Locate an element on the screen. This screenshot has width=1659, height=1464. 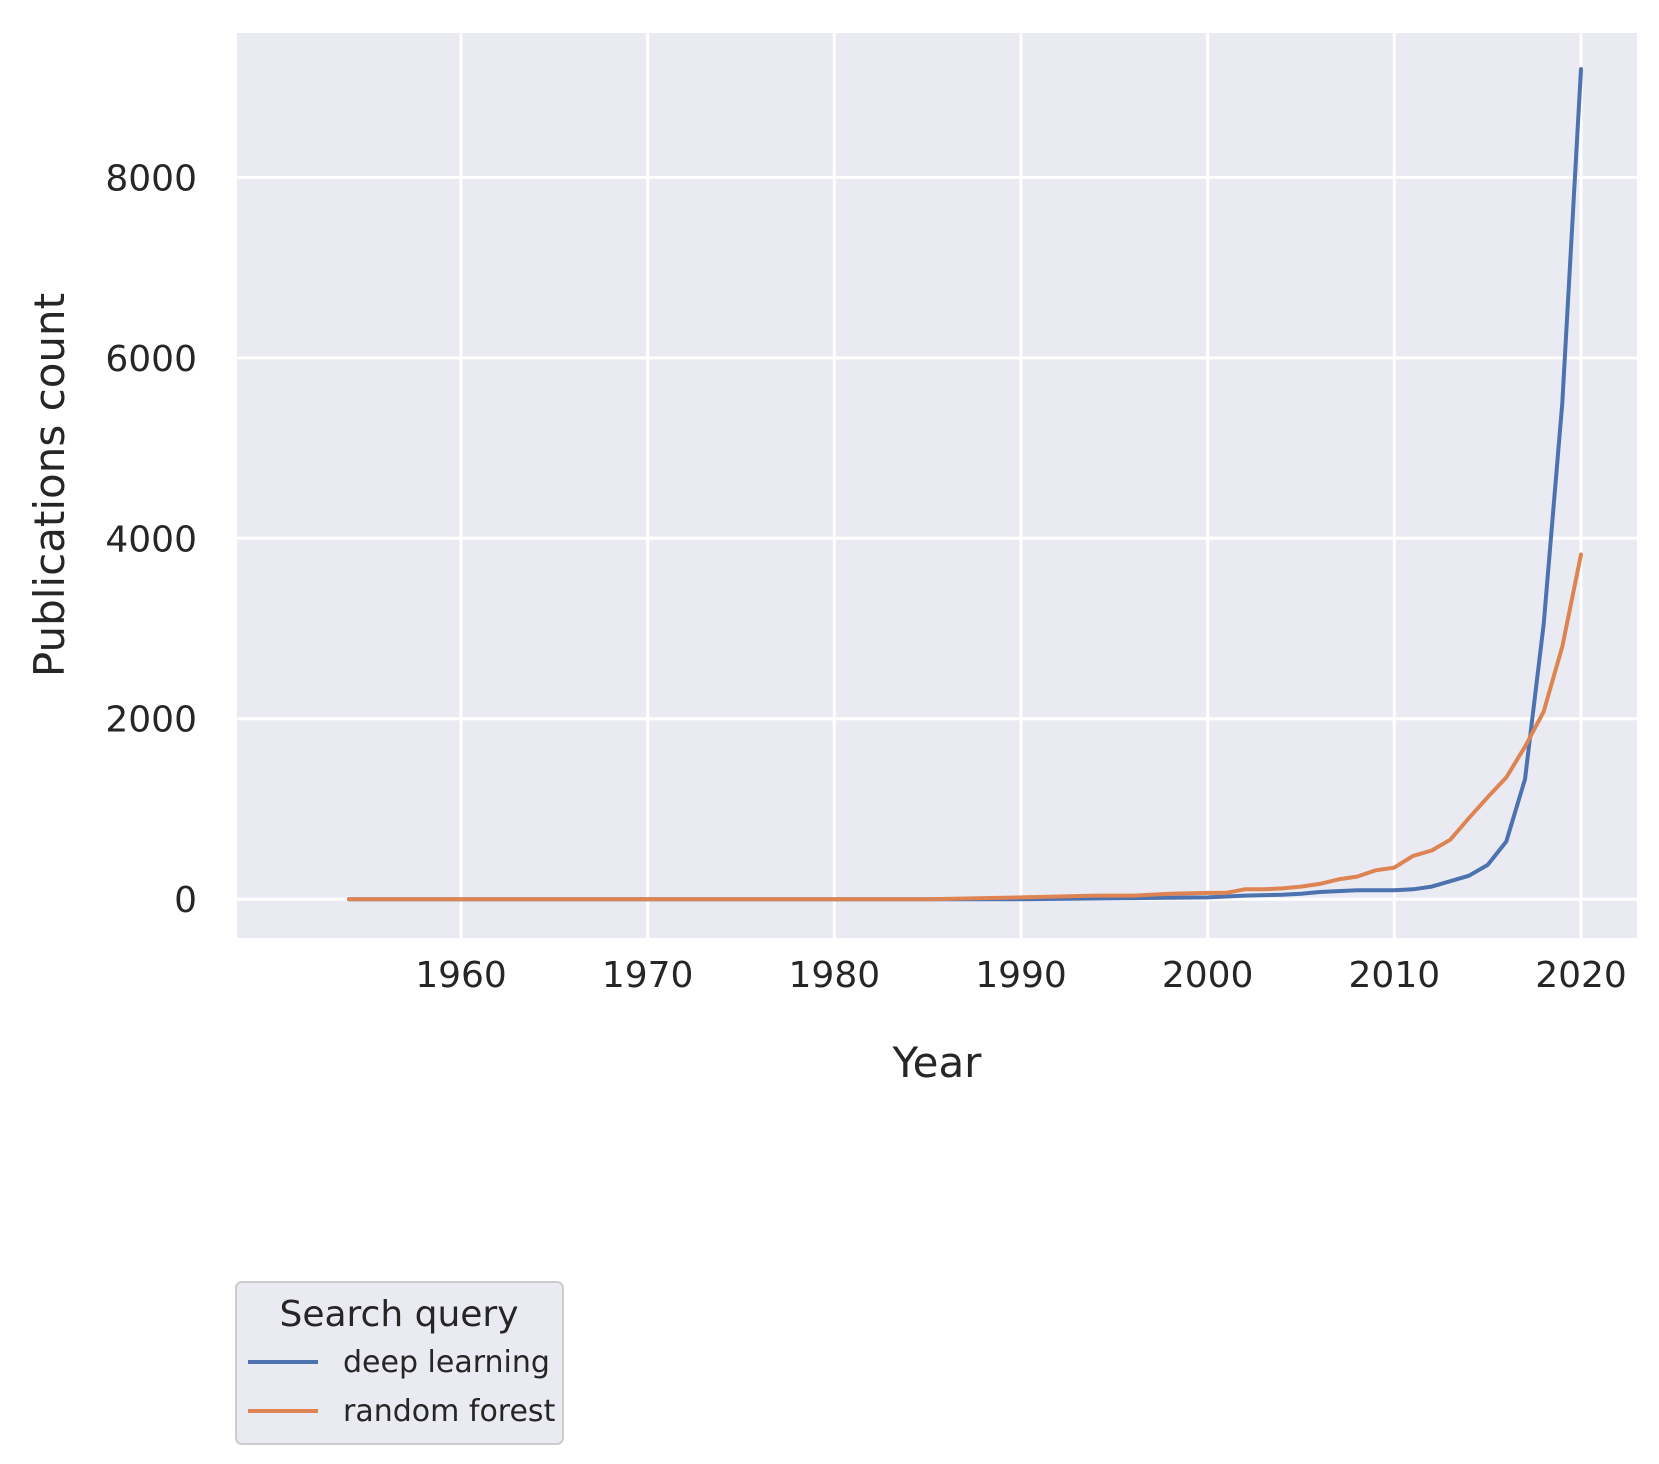
x-axis-title: Year is located at coordinates (937, 1062).